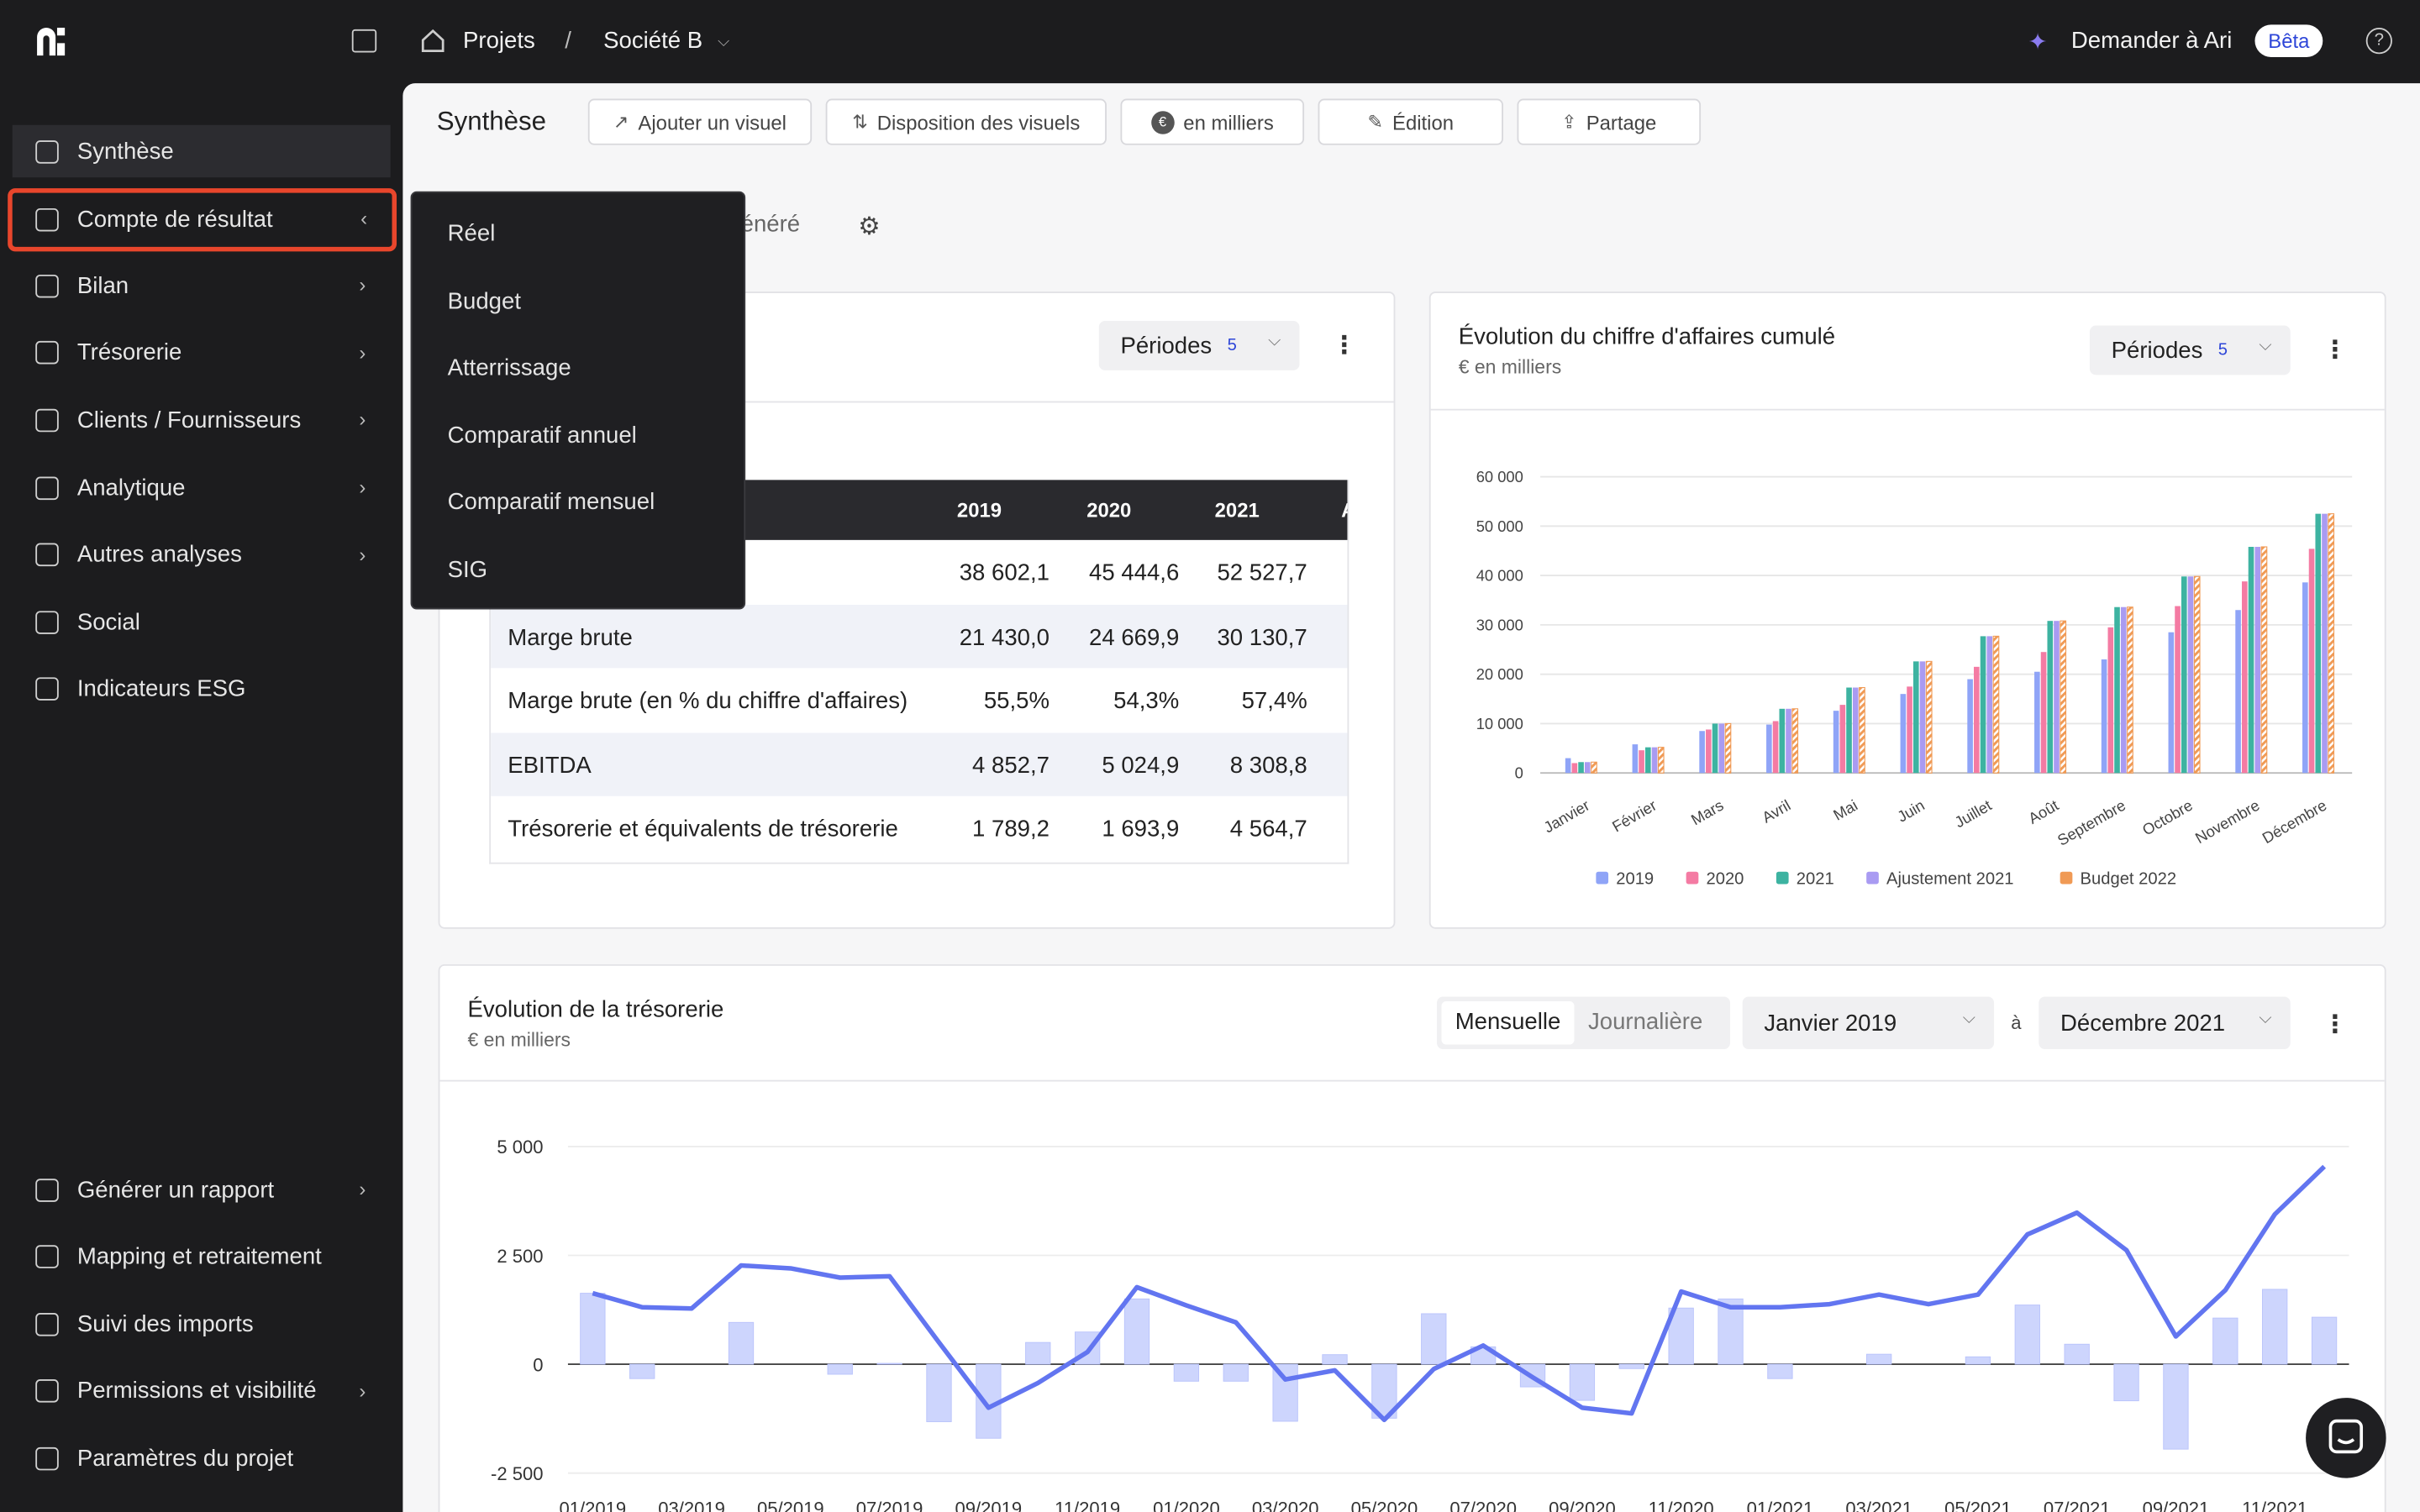 The width and height of the screenshot is (2420, 1512). What do you see at coordinates (1163, 122) in the screenshot?
I see `button-icon: €` at bounding box center [1163, 122].